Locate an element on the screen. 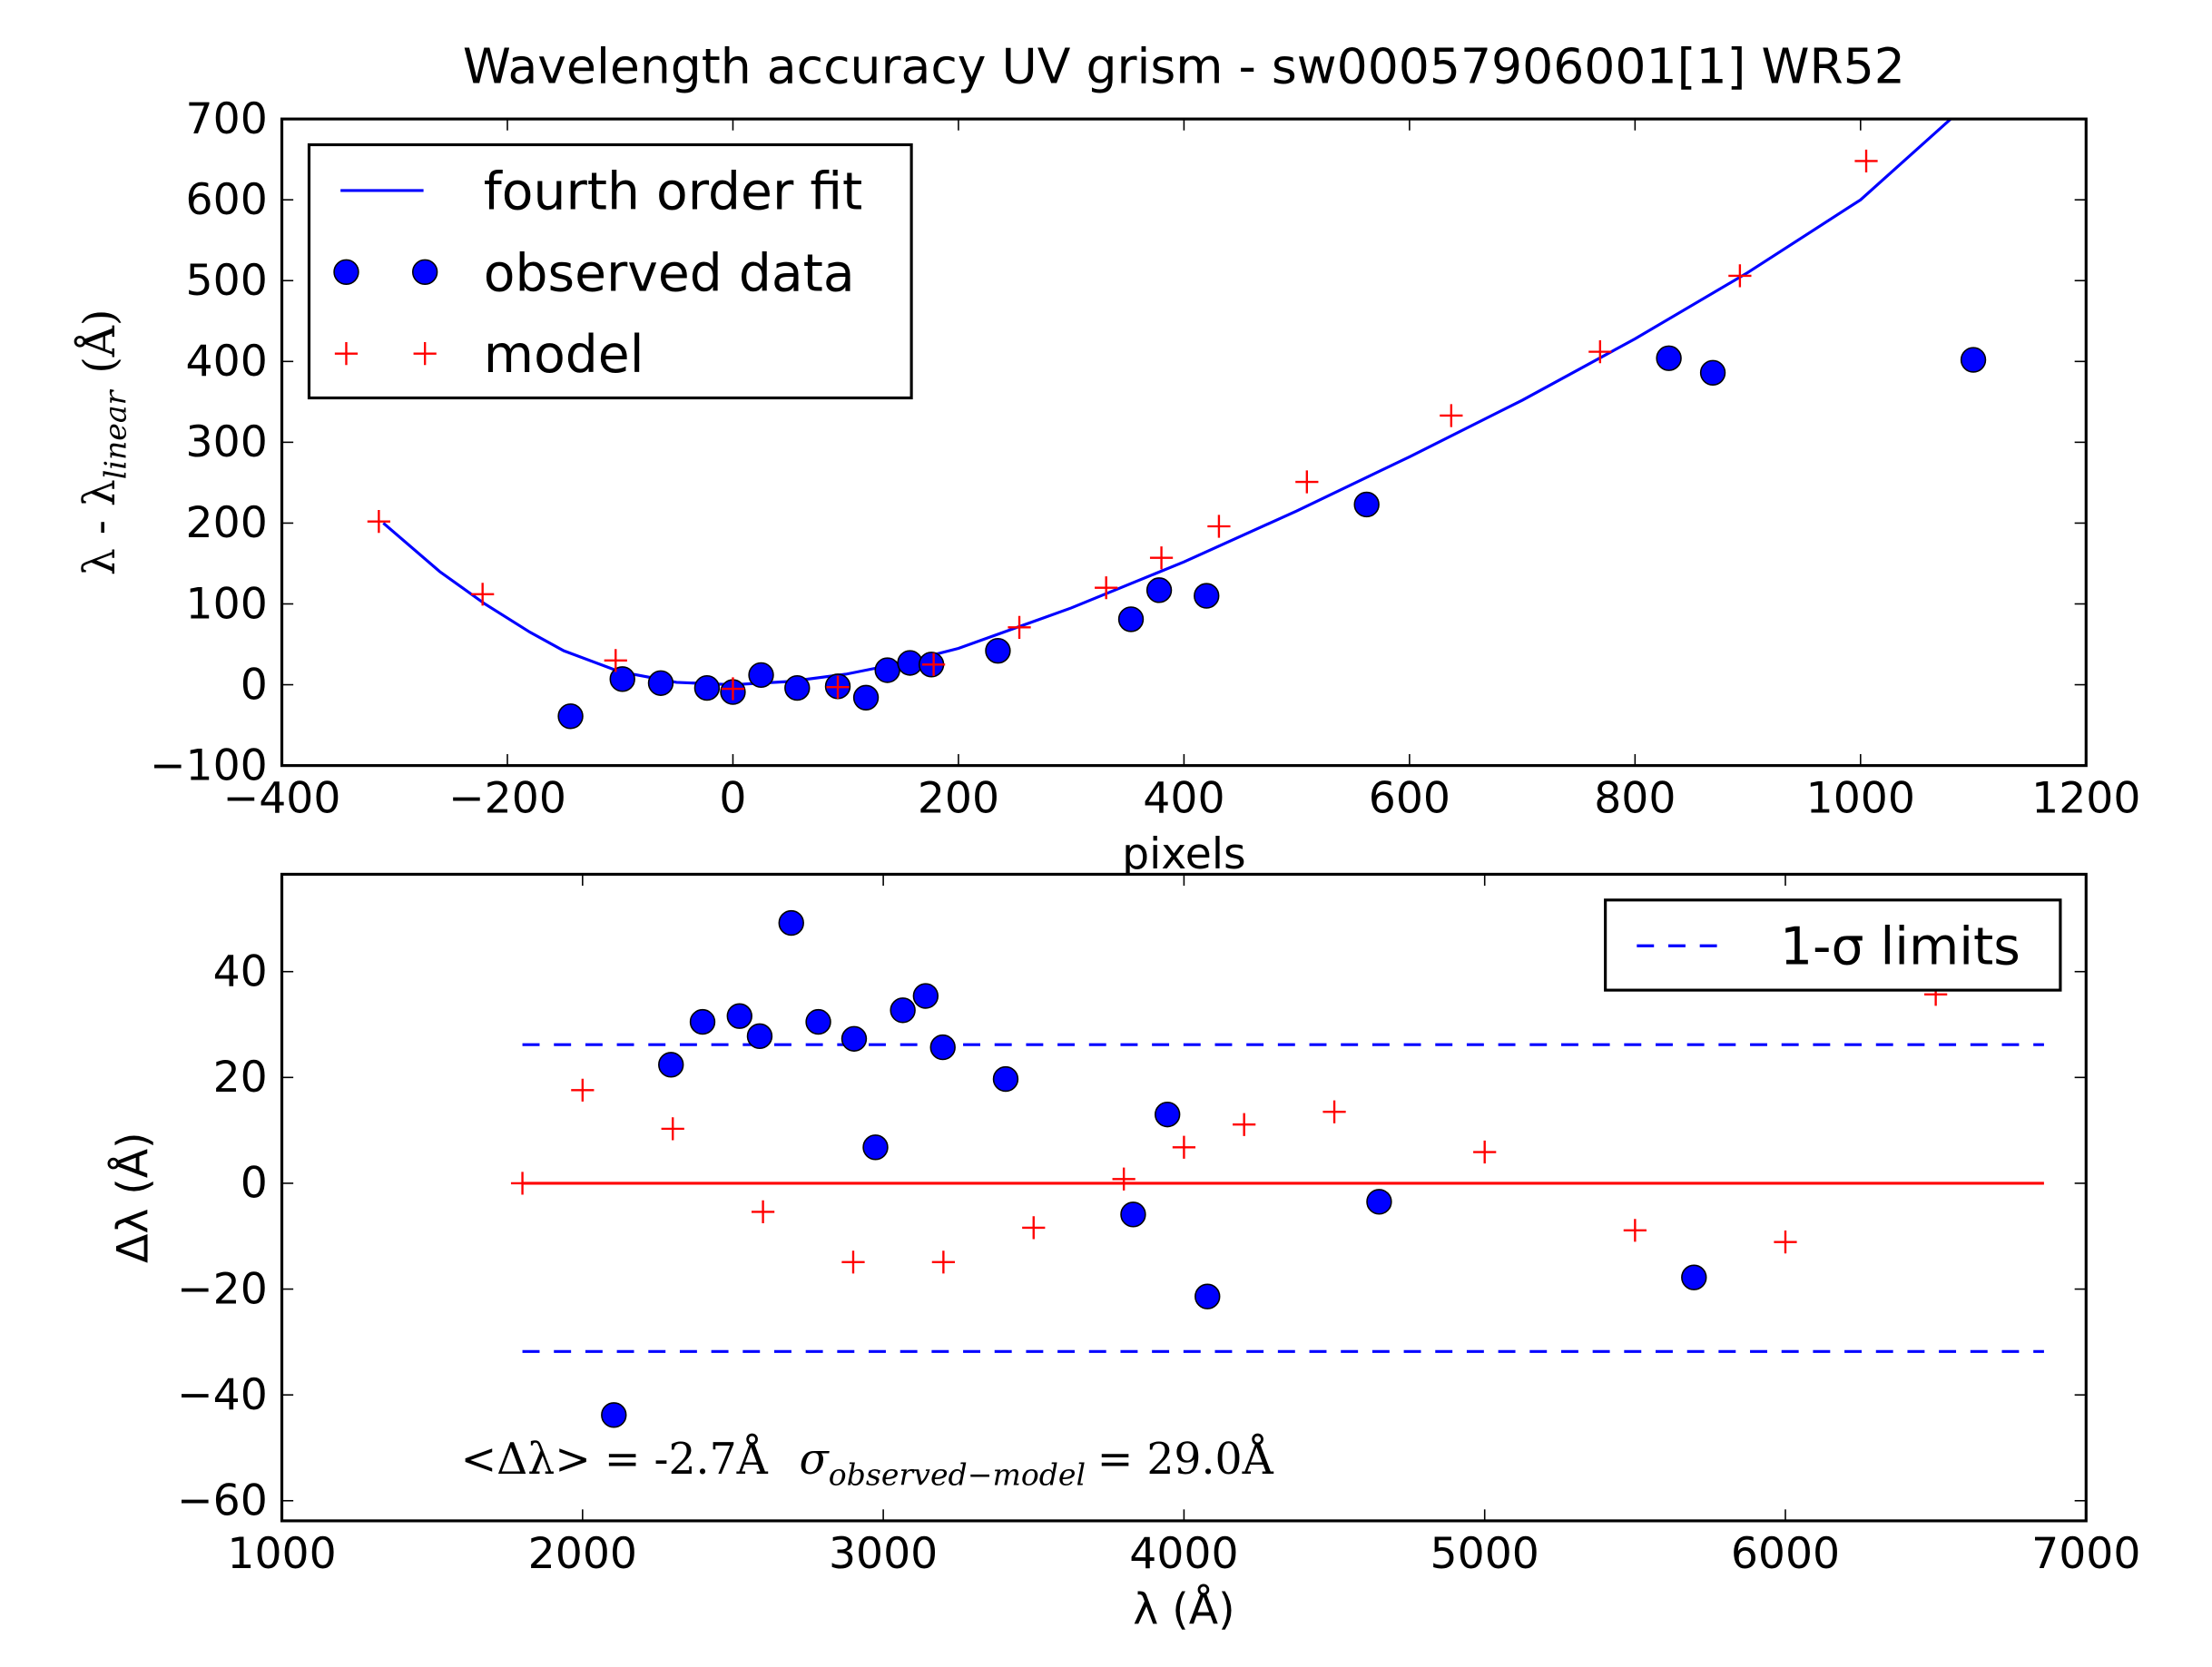 The width and height of the screenshot is (2212, 1667). y-tick-label: −40 is located at coordinates (222, 1395).